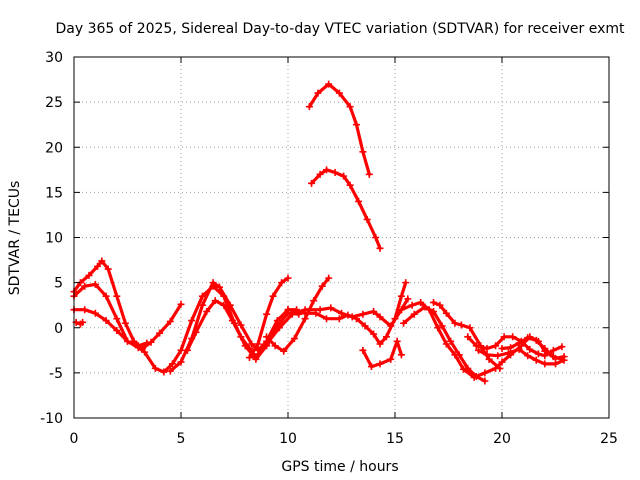 The height and width of the screenshot is (480, 640). What do you see at coordinates (15, 238) in the screenshot?
I see `y-axis-label: SDTVAR / TECUs` at bounding box center [15, 238].